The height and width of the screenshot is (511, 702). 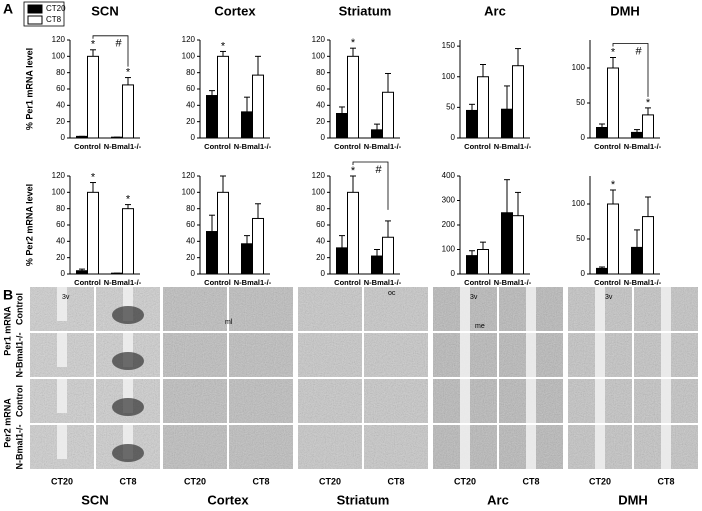 What do you see at coordinates (625, 10) in the screenshot?
I see `chart-title: DMH` at bounding box center [625, 10].